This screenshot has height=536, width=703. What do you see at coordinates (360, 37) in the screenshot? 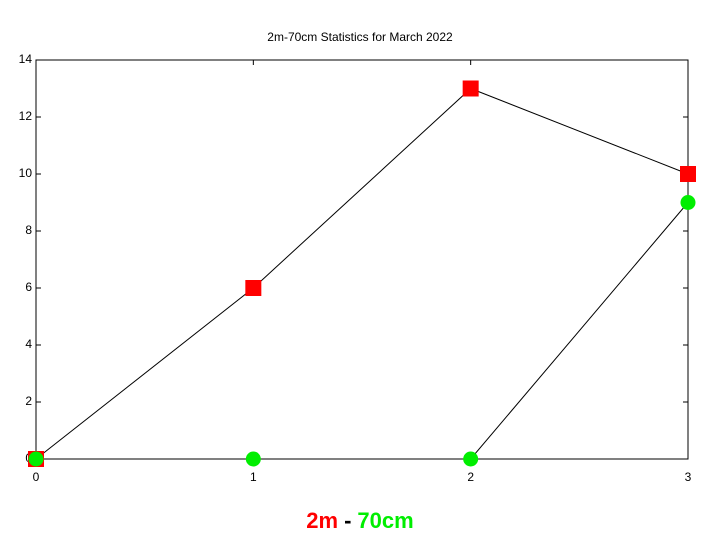
I see `chart-title: 2m-70cm Statistics for March 2022` at bounding box center [360, 37].